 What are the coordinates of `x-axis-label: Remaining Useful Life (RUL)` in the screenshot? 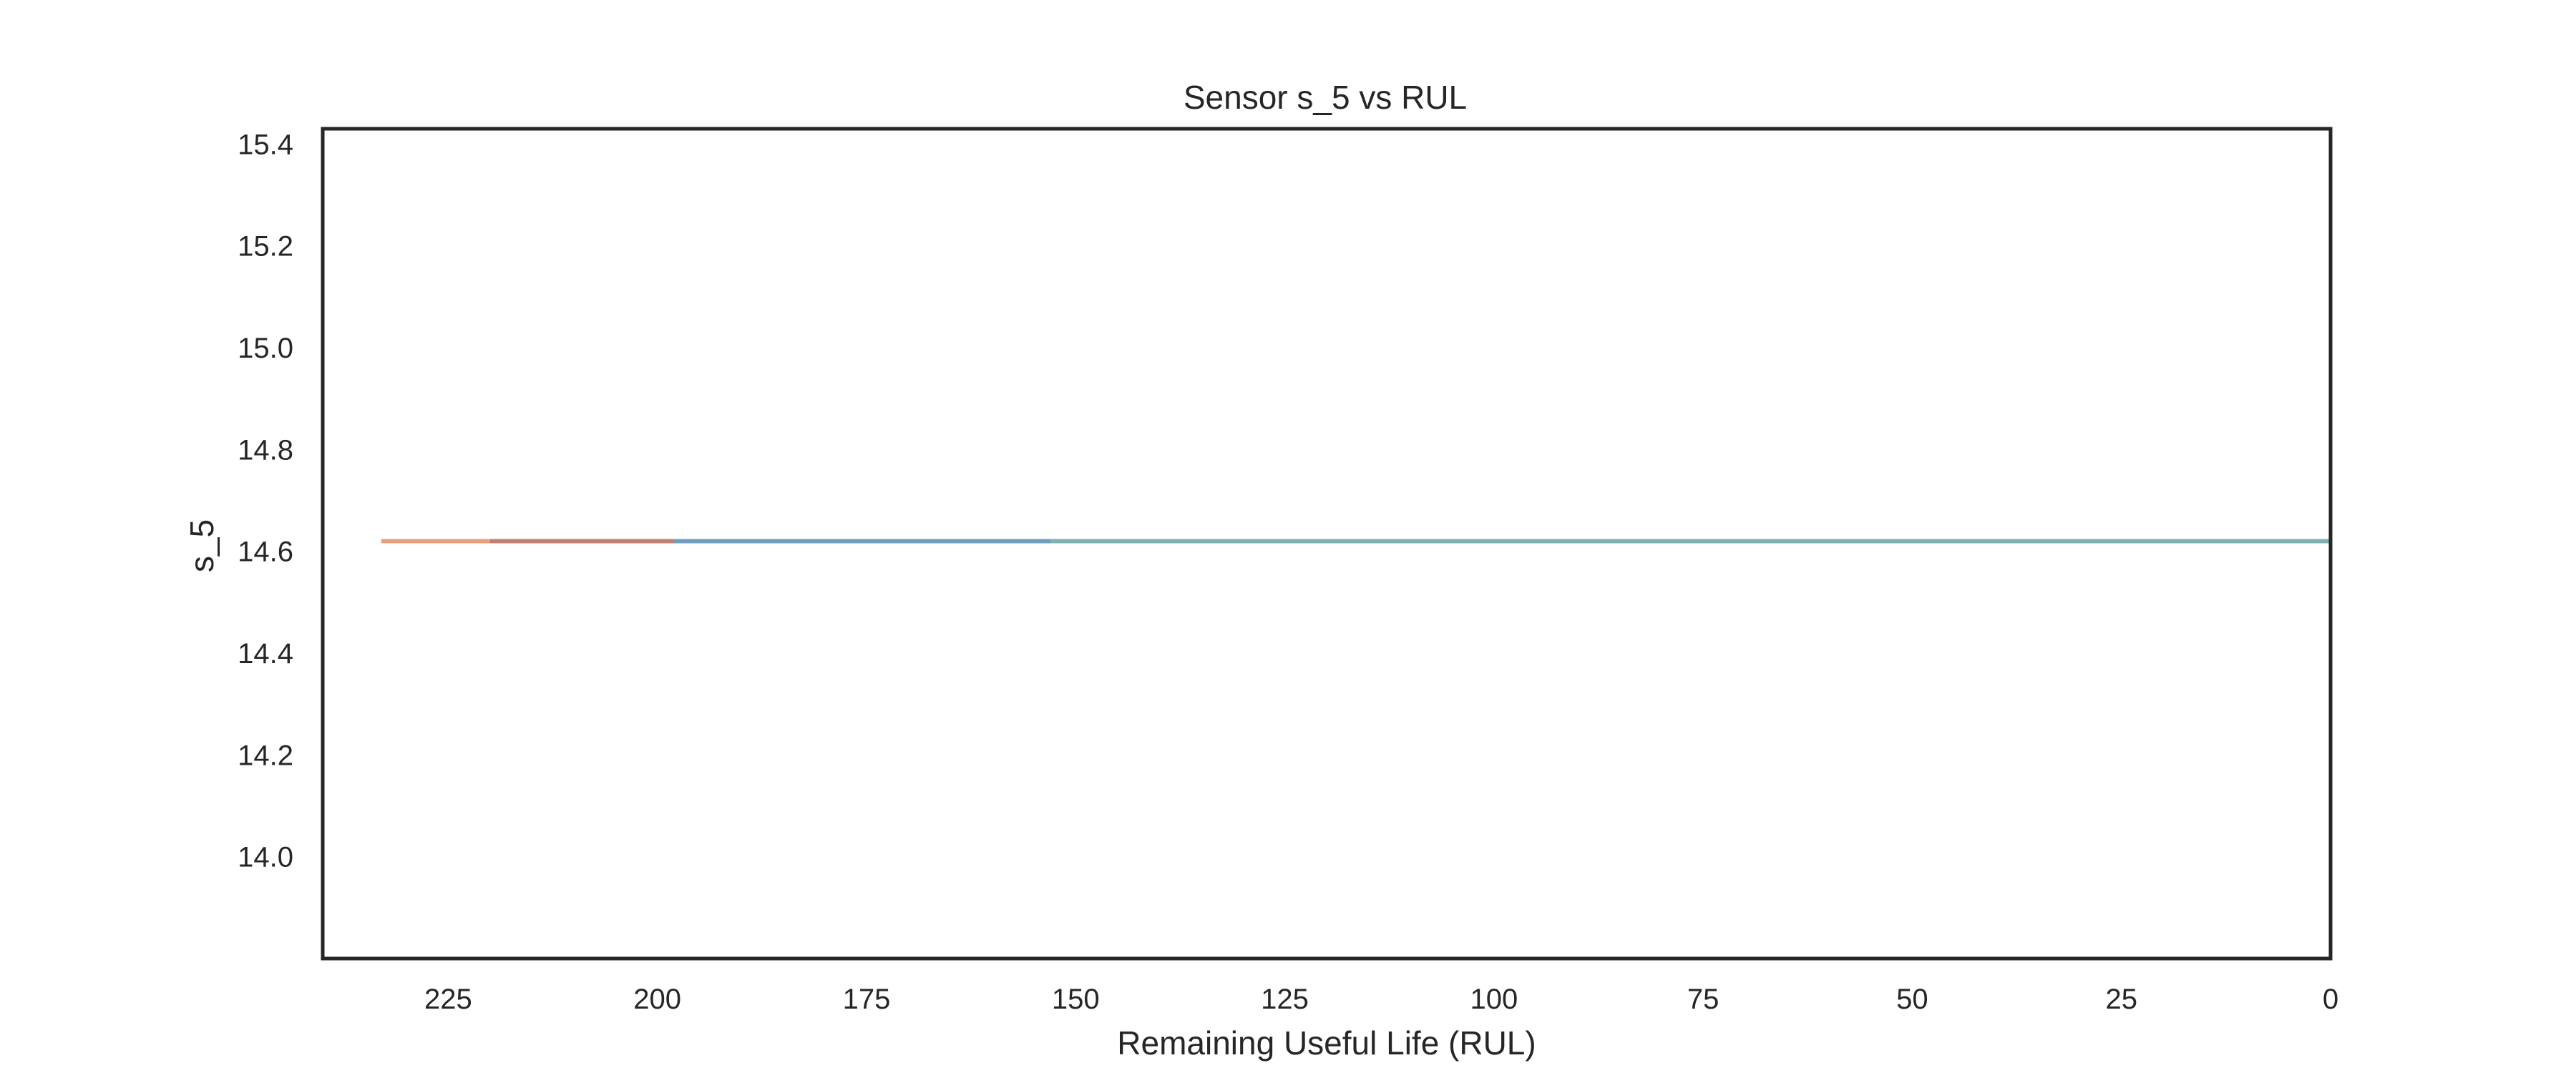 It's located at (1326, 1043).